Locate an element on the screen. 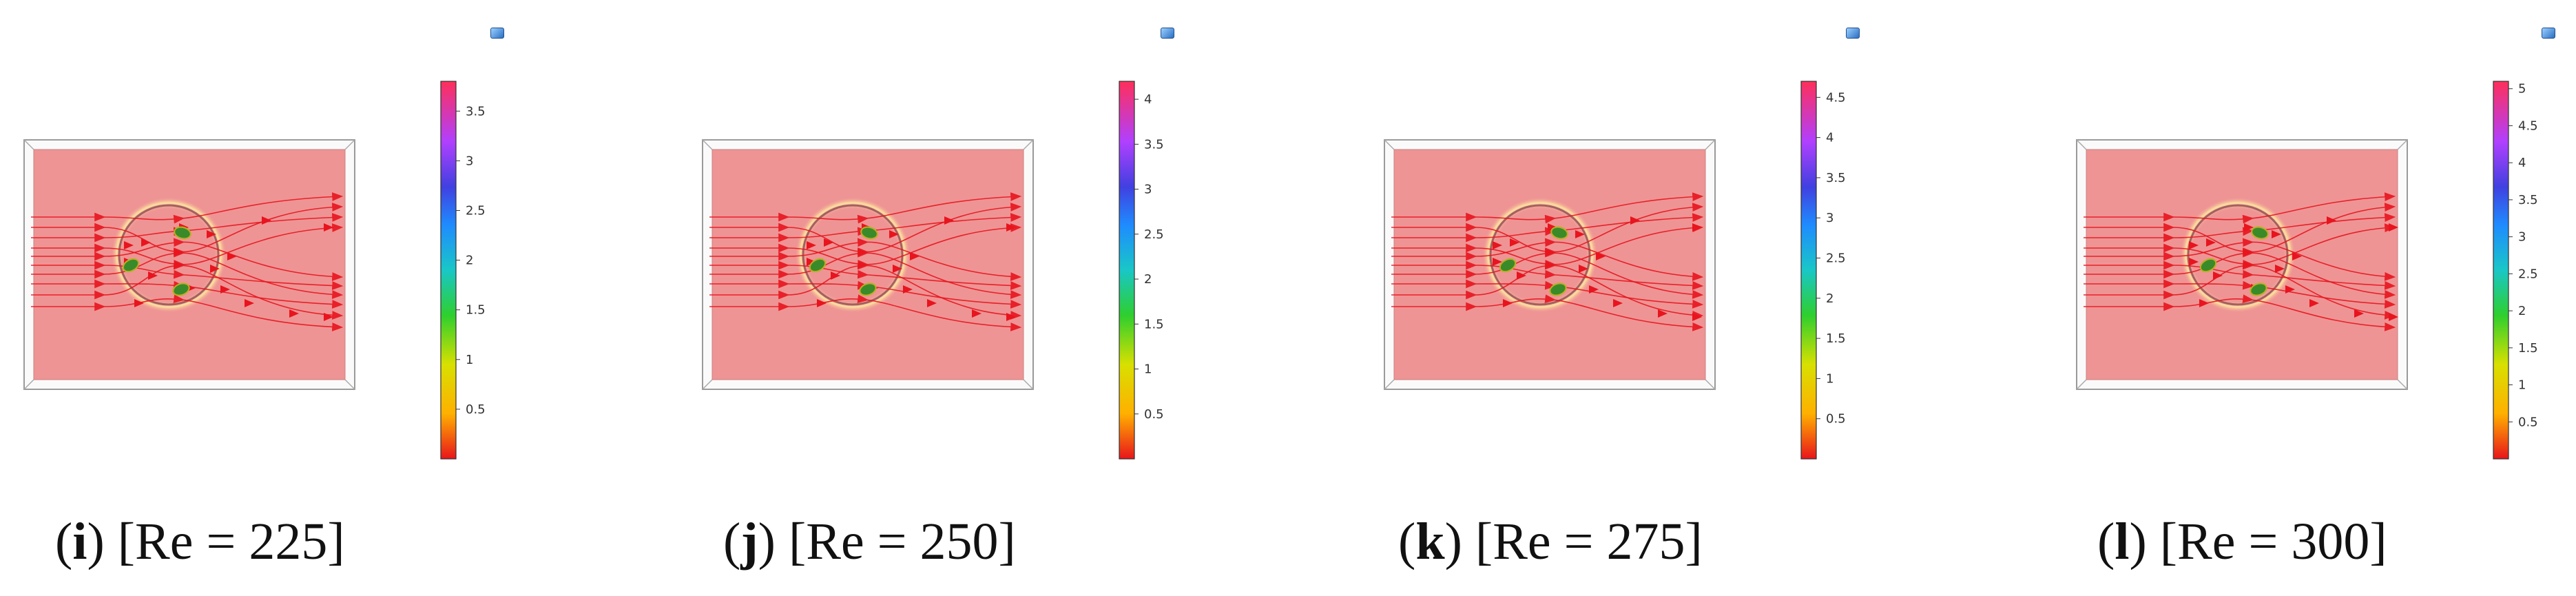 This screenshot has height=596, width=2576. panel-letter: j is located at coordinates (749, 542).